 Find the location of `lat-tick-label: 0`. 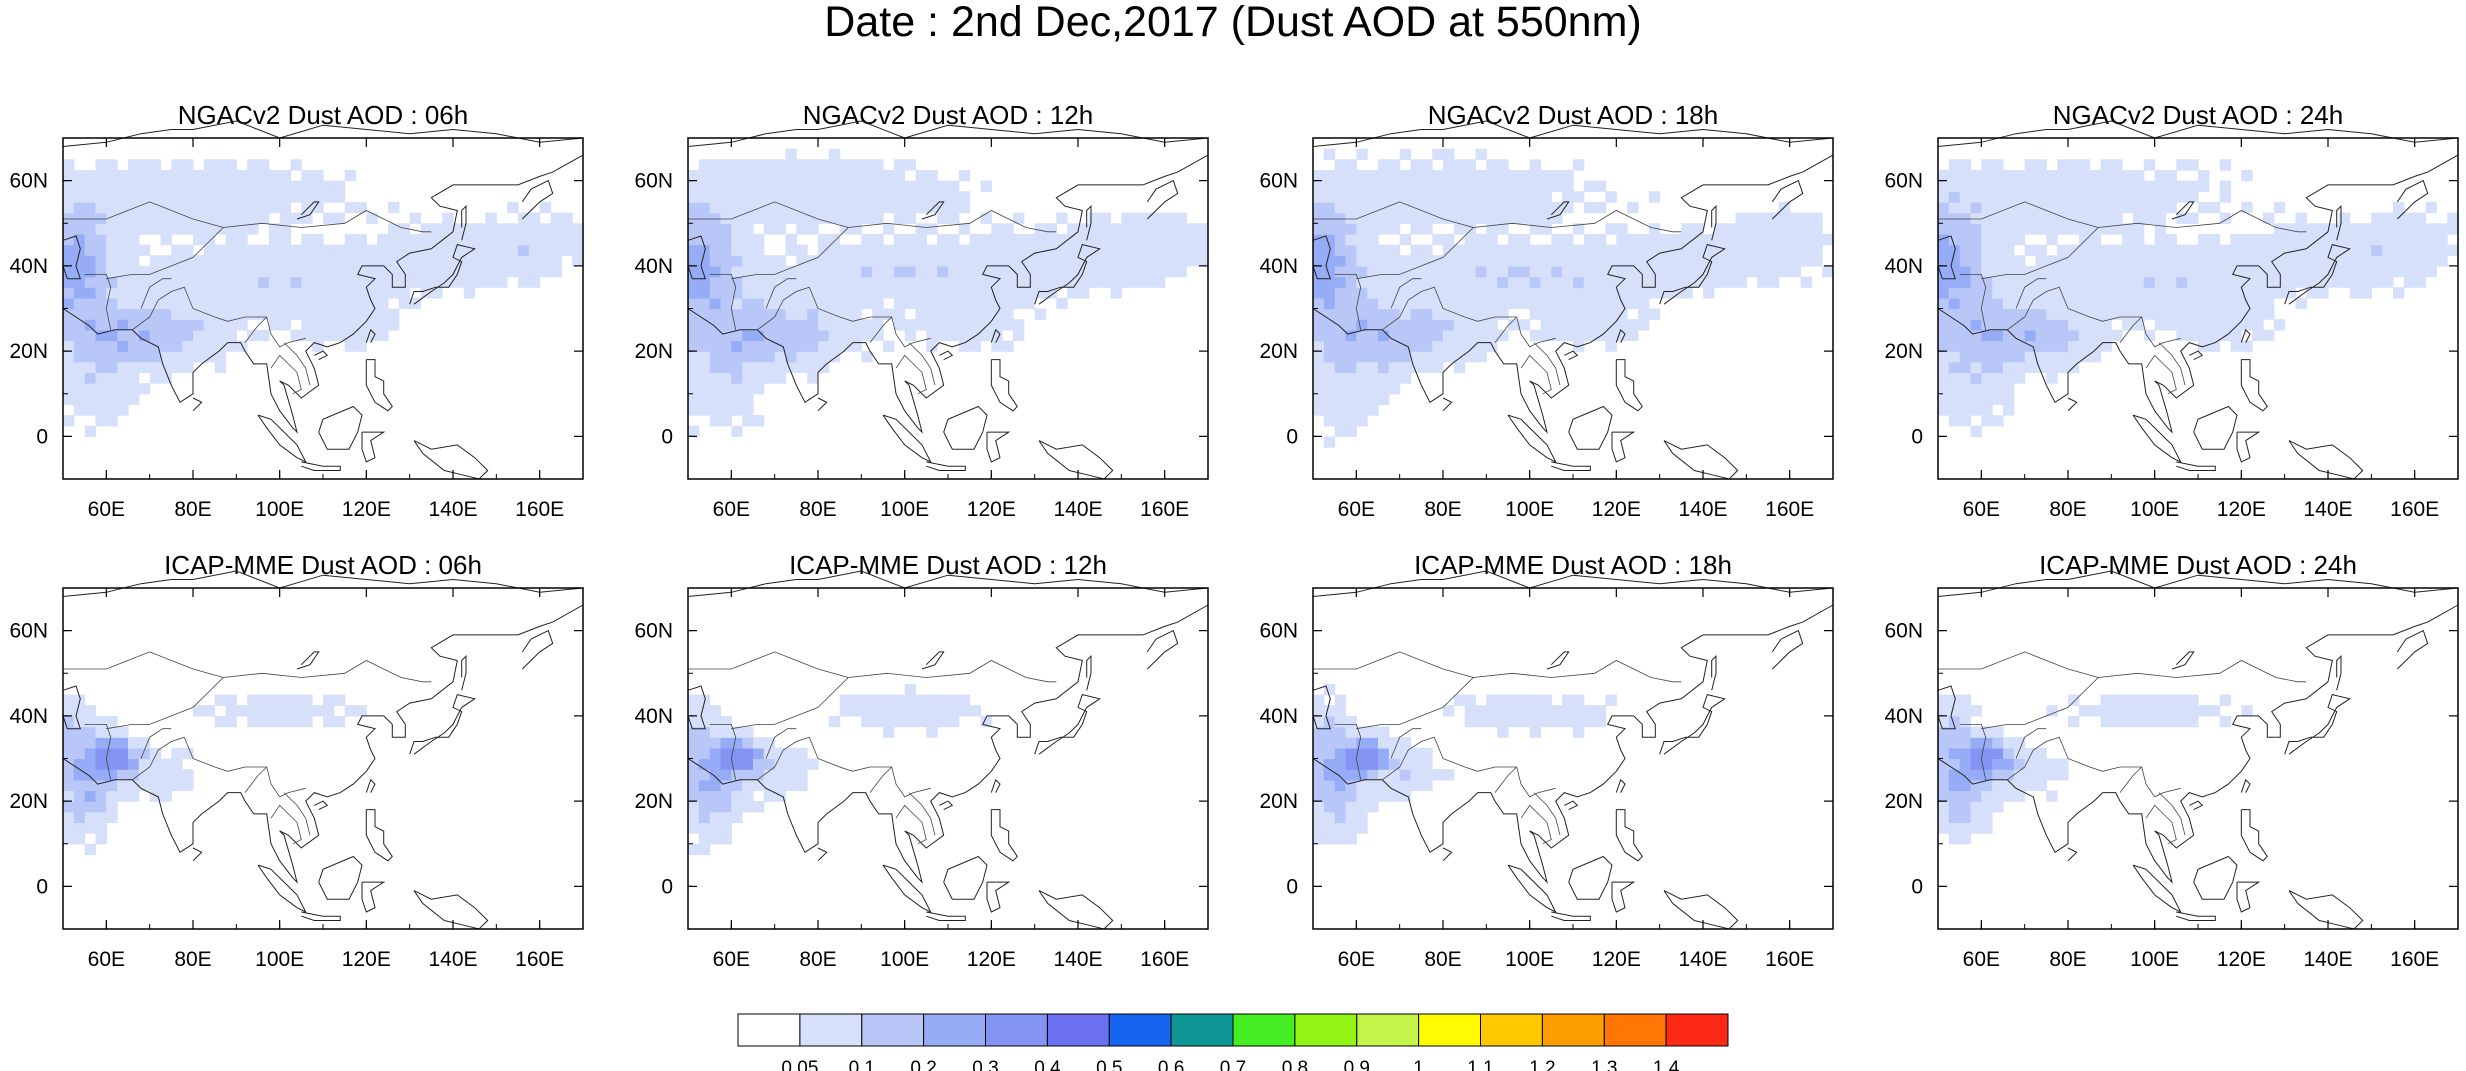

lat-tick-label: 0 is located at coordinates (1917, 436).